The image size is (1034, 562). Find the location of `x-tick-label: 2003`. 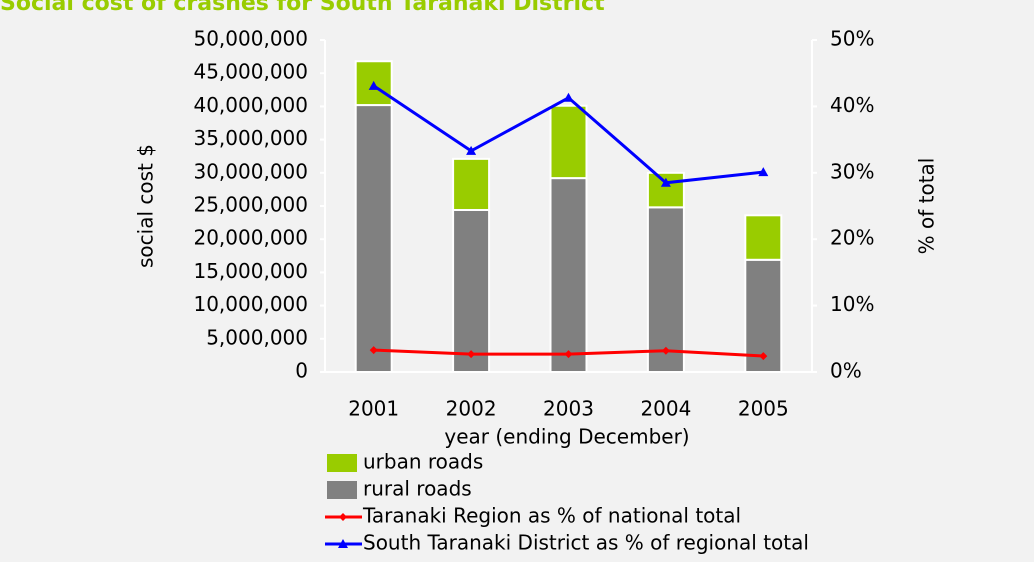

x-tick-label: 2003 is located at coordinates (568, 409).